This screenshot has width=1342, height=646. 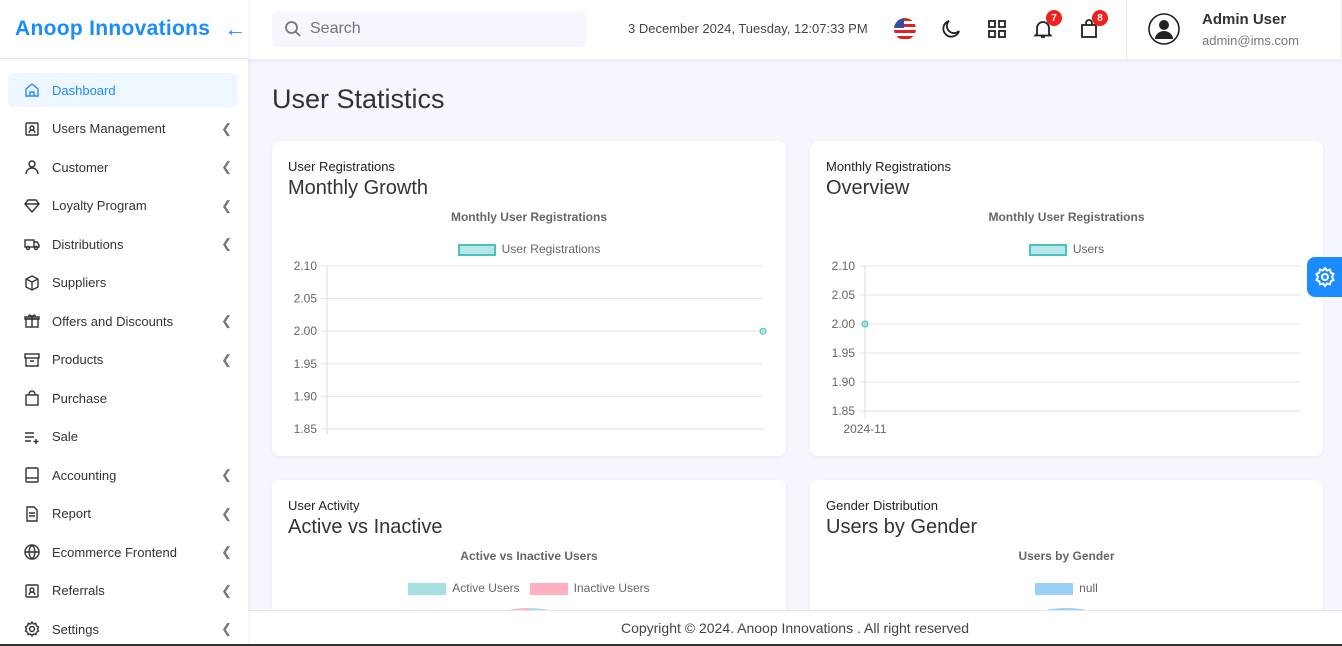 What do you see at coordinates (868, 188) in the screenshot?
I see `card-heading: Overview` at bounding box center [868, 188].